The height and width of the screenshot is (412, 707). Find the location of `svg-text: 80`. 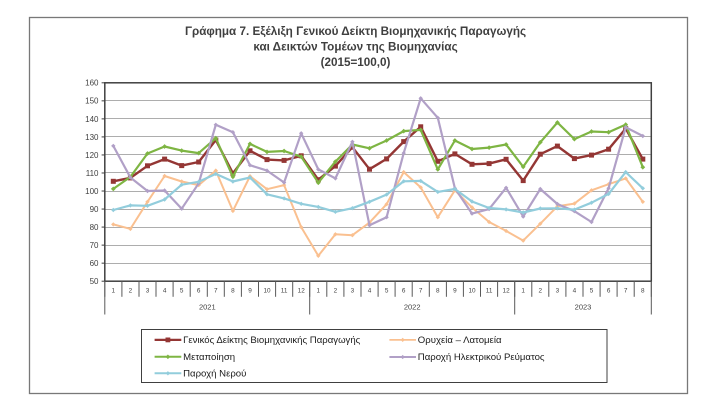

svg-text: 80 is located at coordinates (94, 227).